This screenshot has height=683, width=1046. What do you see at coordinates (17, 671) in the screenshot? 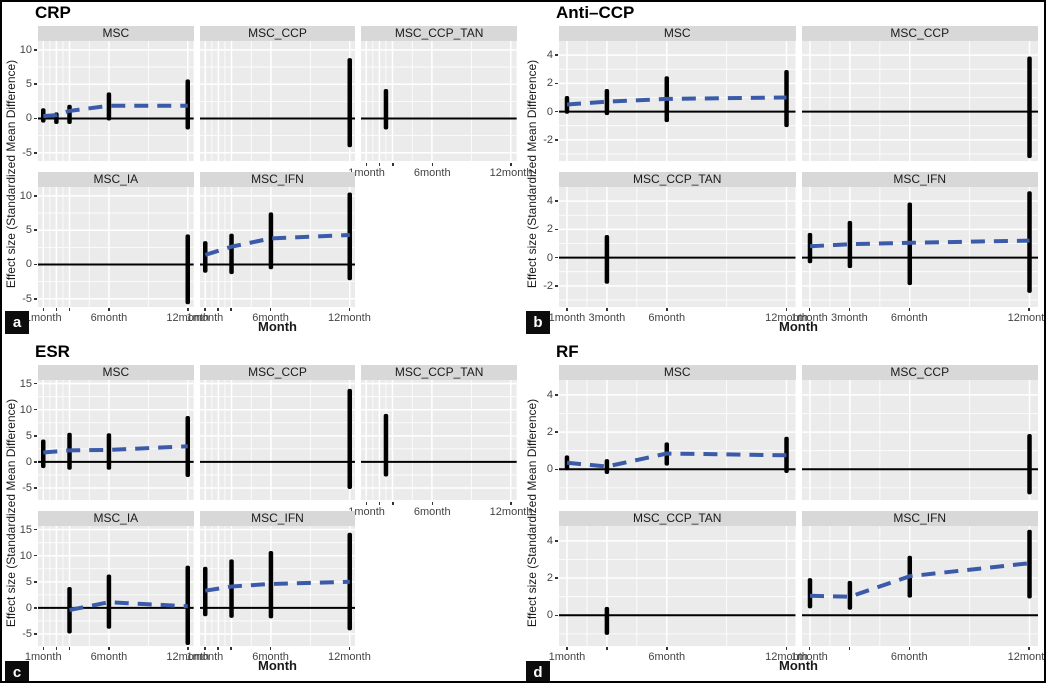
I see `panel-letter-badge: c` at bounding box center [17, 671].